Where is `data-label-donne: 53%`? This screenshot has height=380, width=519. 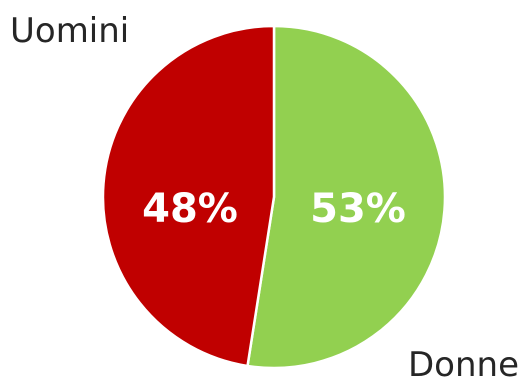
data-label-donne: 53% is located at coordinates (358, 209).